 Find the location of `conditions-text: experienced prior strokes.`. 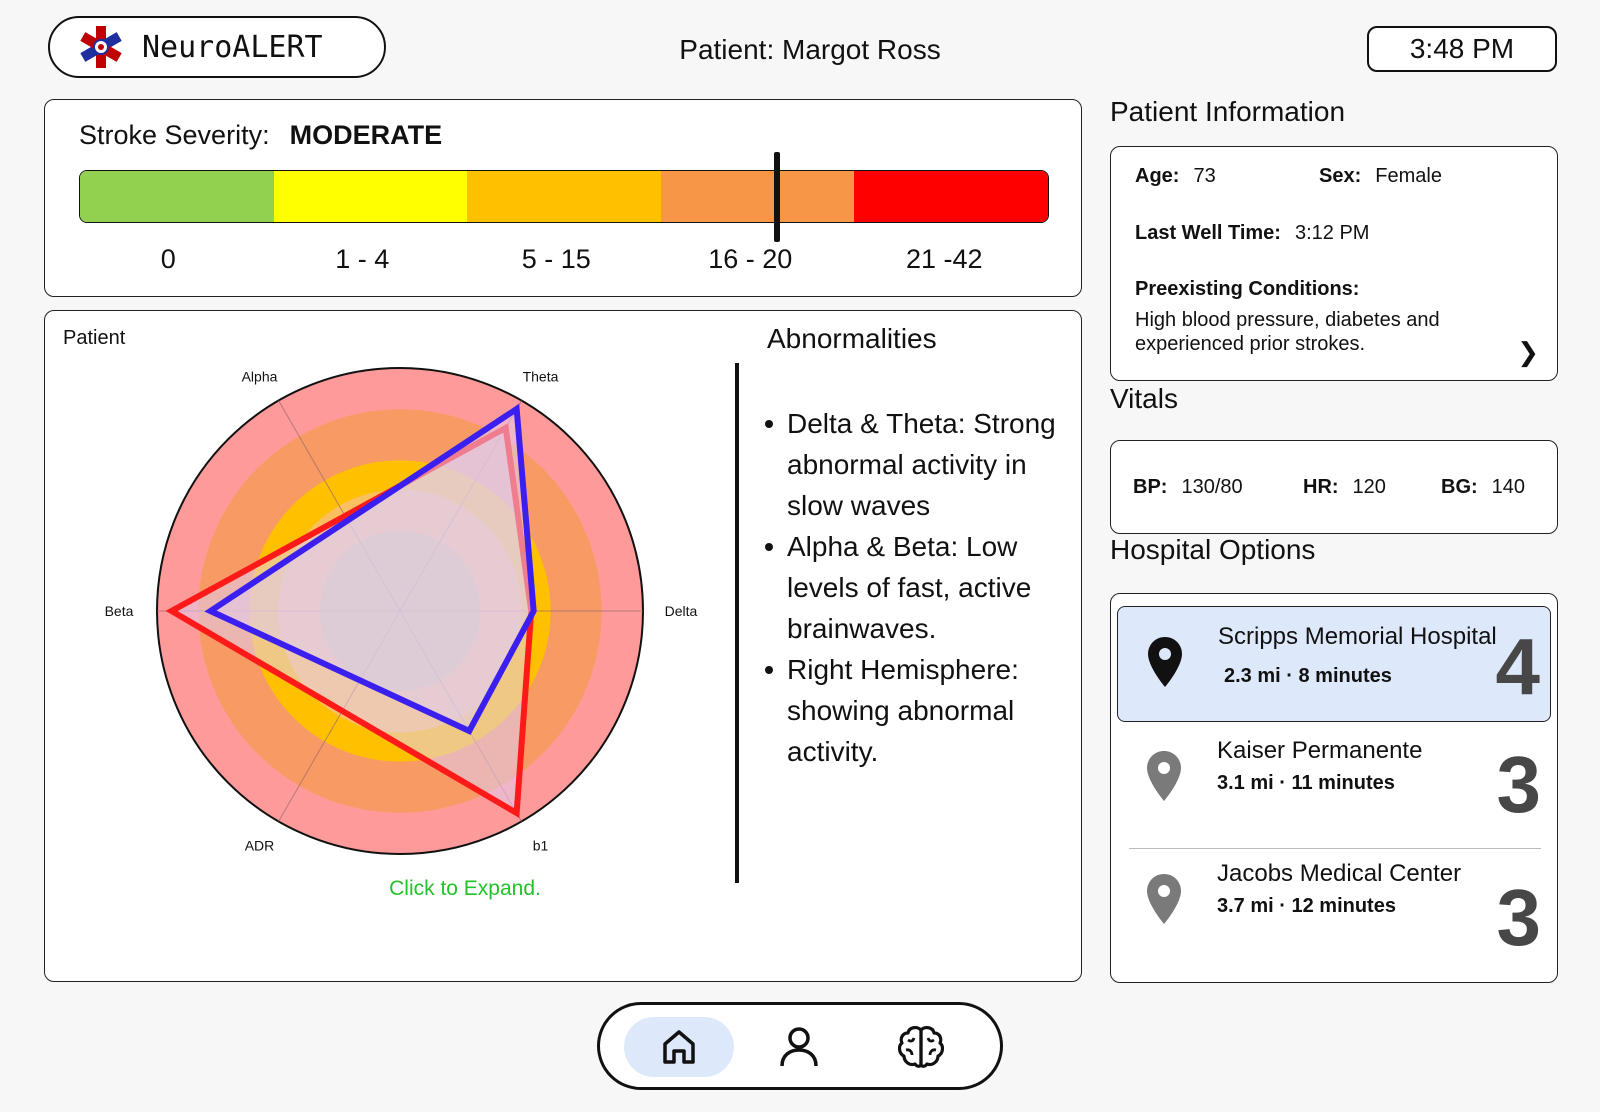

conditions-text: experienced prior strokes. is located at coordinates (1250, 344).